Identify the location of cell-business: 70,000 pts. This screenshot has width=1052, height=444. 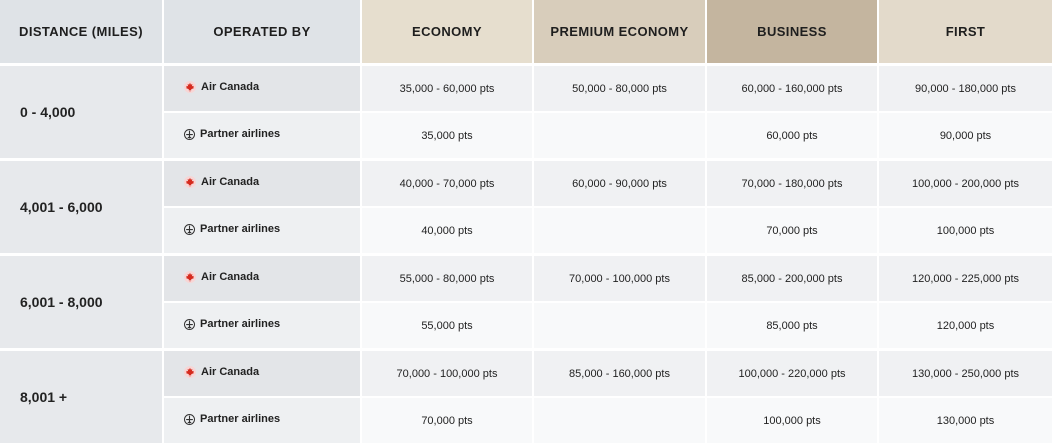
(793, 229).